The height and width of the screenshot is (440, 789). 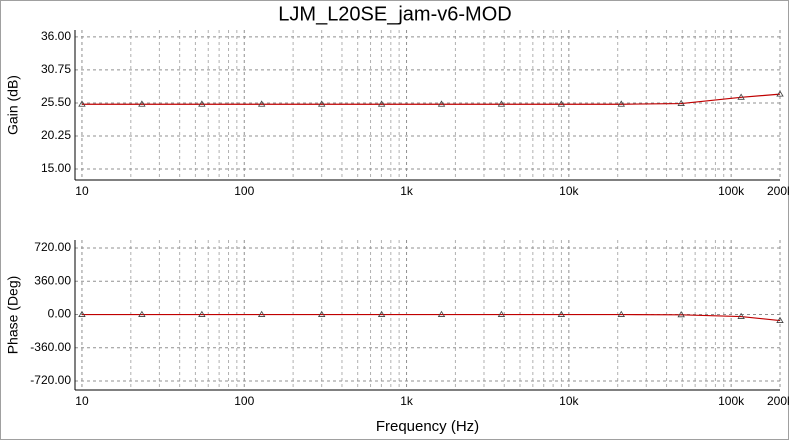 What do you see at coordinates (50, 380) in the screenshot?
I see `y-tick-label: -720.00` at bounding box center [50, 380].